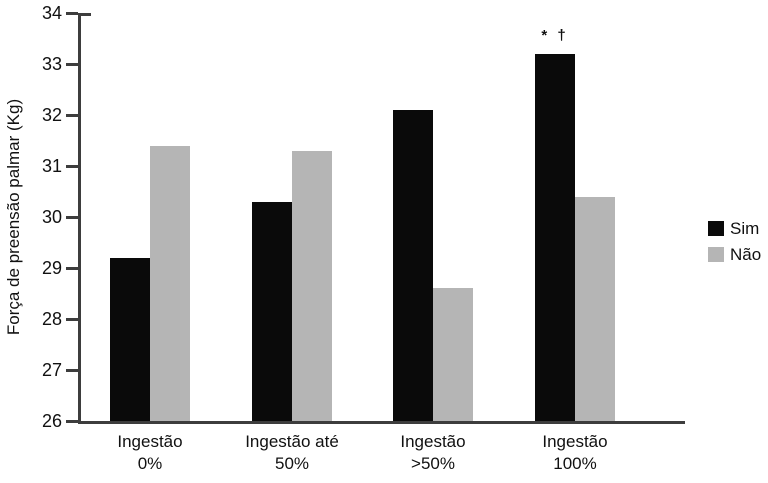  What do you see at coordinates (716, 228) in the screenshot?
I see `legend-swatch-sim` at bounding box center [716, 228].